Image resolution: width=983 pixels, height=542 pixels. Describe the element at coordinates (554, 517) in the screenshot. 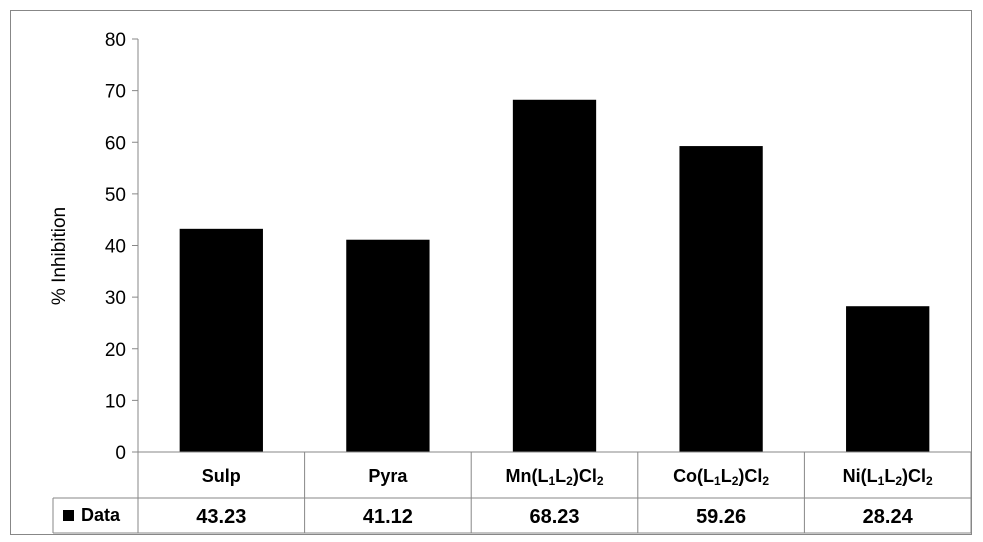

I see `data-label: 68.23` at that location.